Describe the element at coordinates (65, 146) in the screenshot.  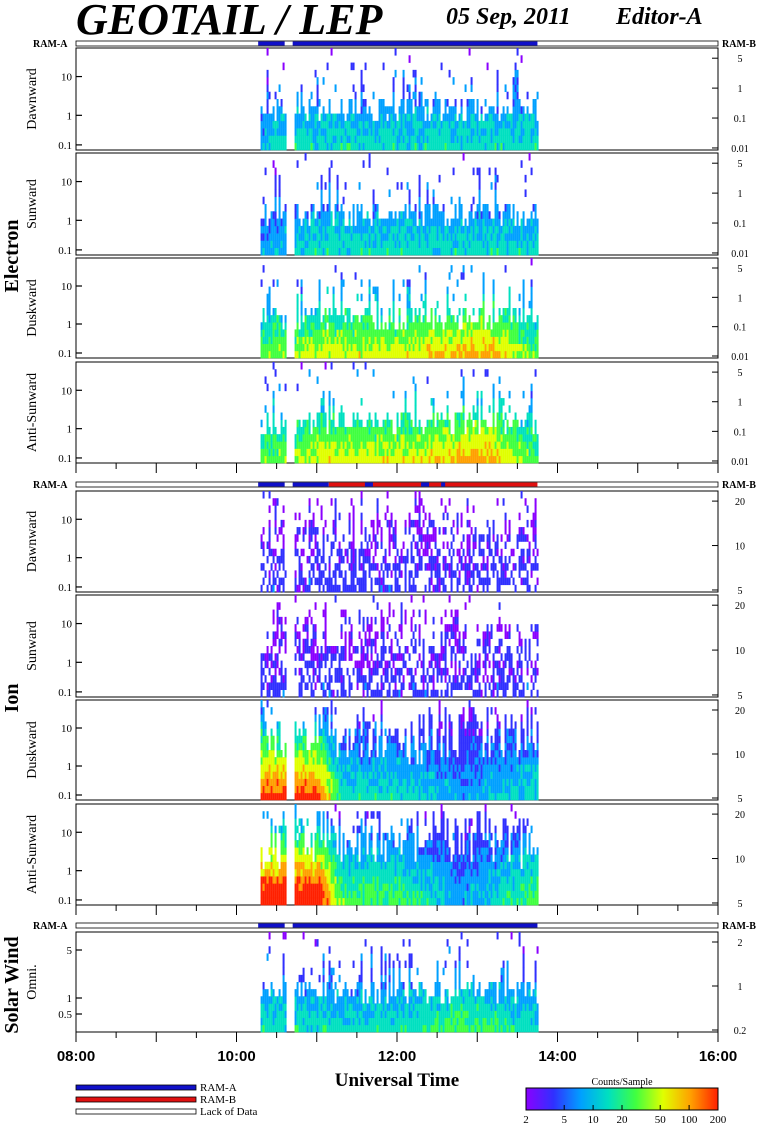
I see `left-tick-label: 0.1` at that location.